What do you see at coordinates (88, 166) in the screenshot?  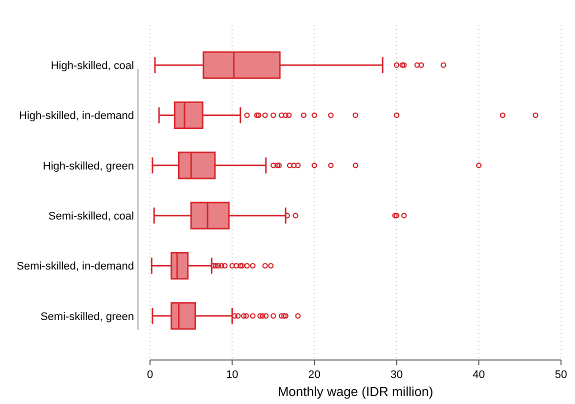 I see `y-tick-label: High-skilled, green` at bounding box center [88, 166].